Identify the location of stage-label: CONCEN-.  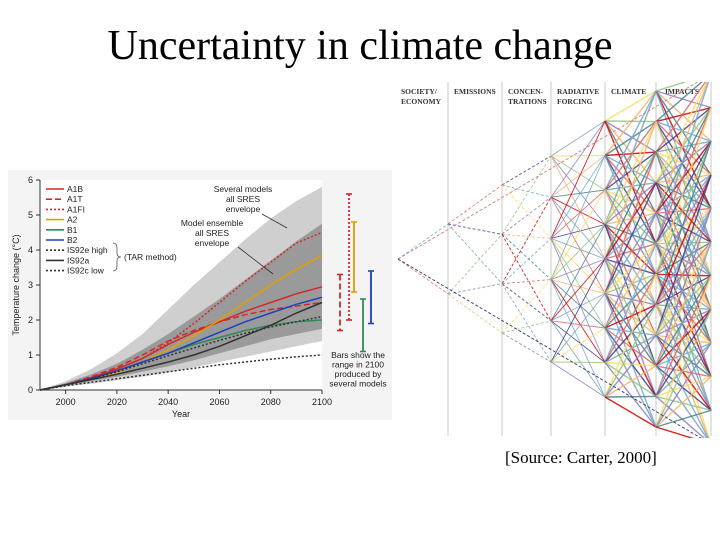
(526, 91).